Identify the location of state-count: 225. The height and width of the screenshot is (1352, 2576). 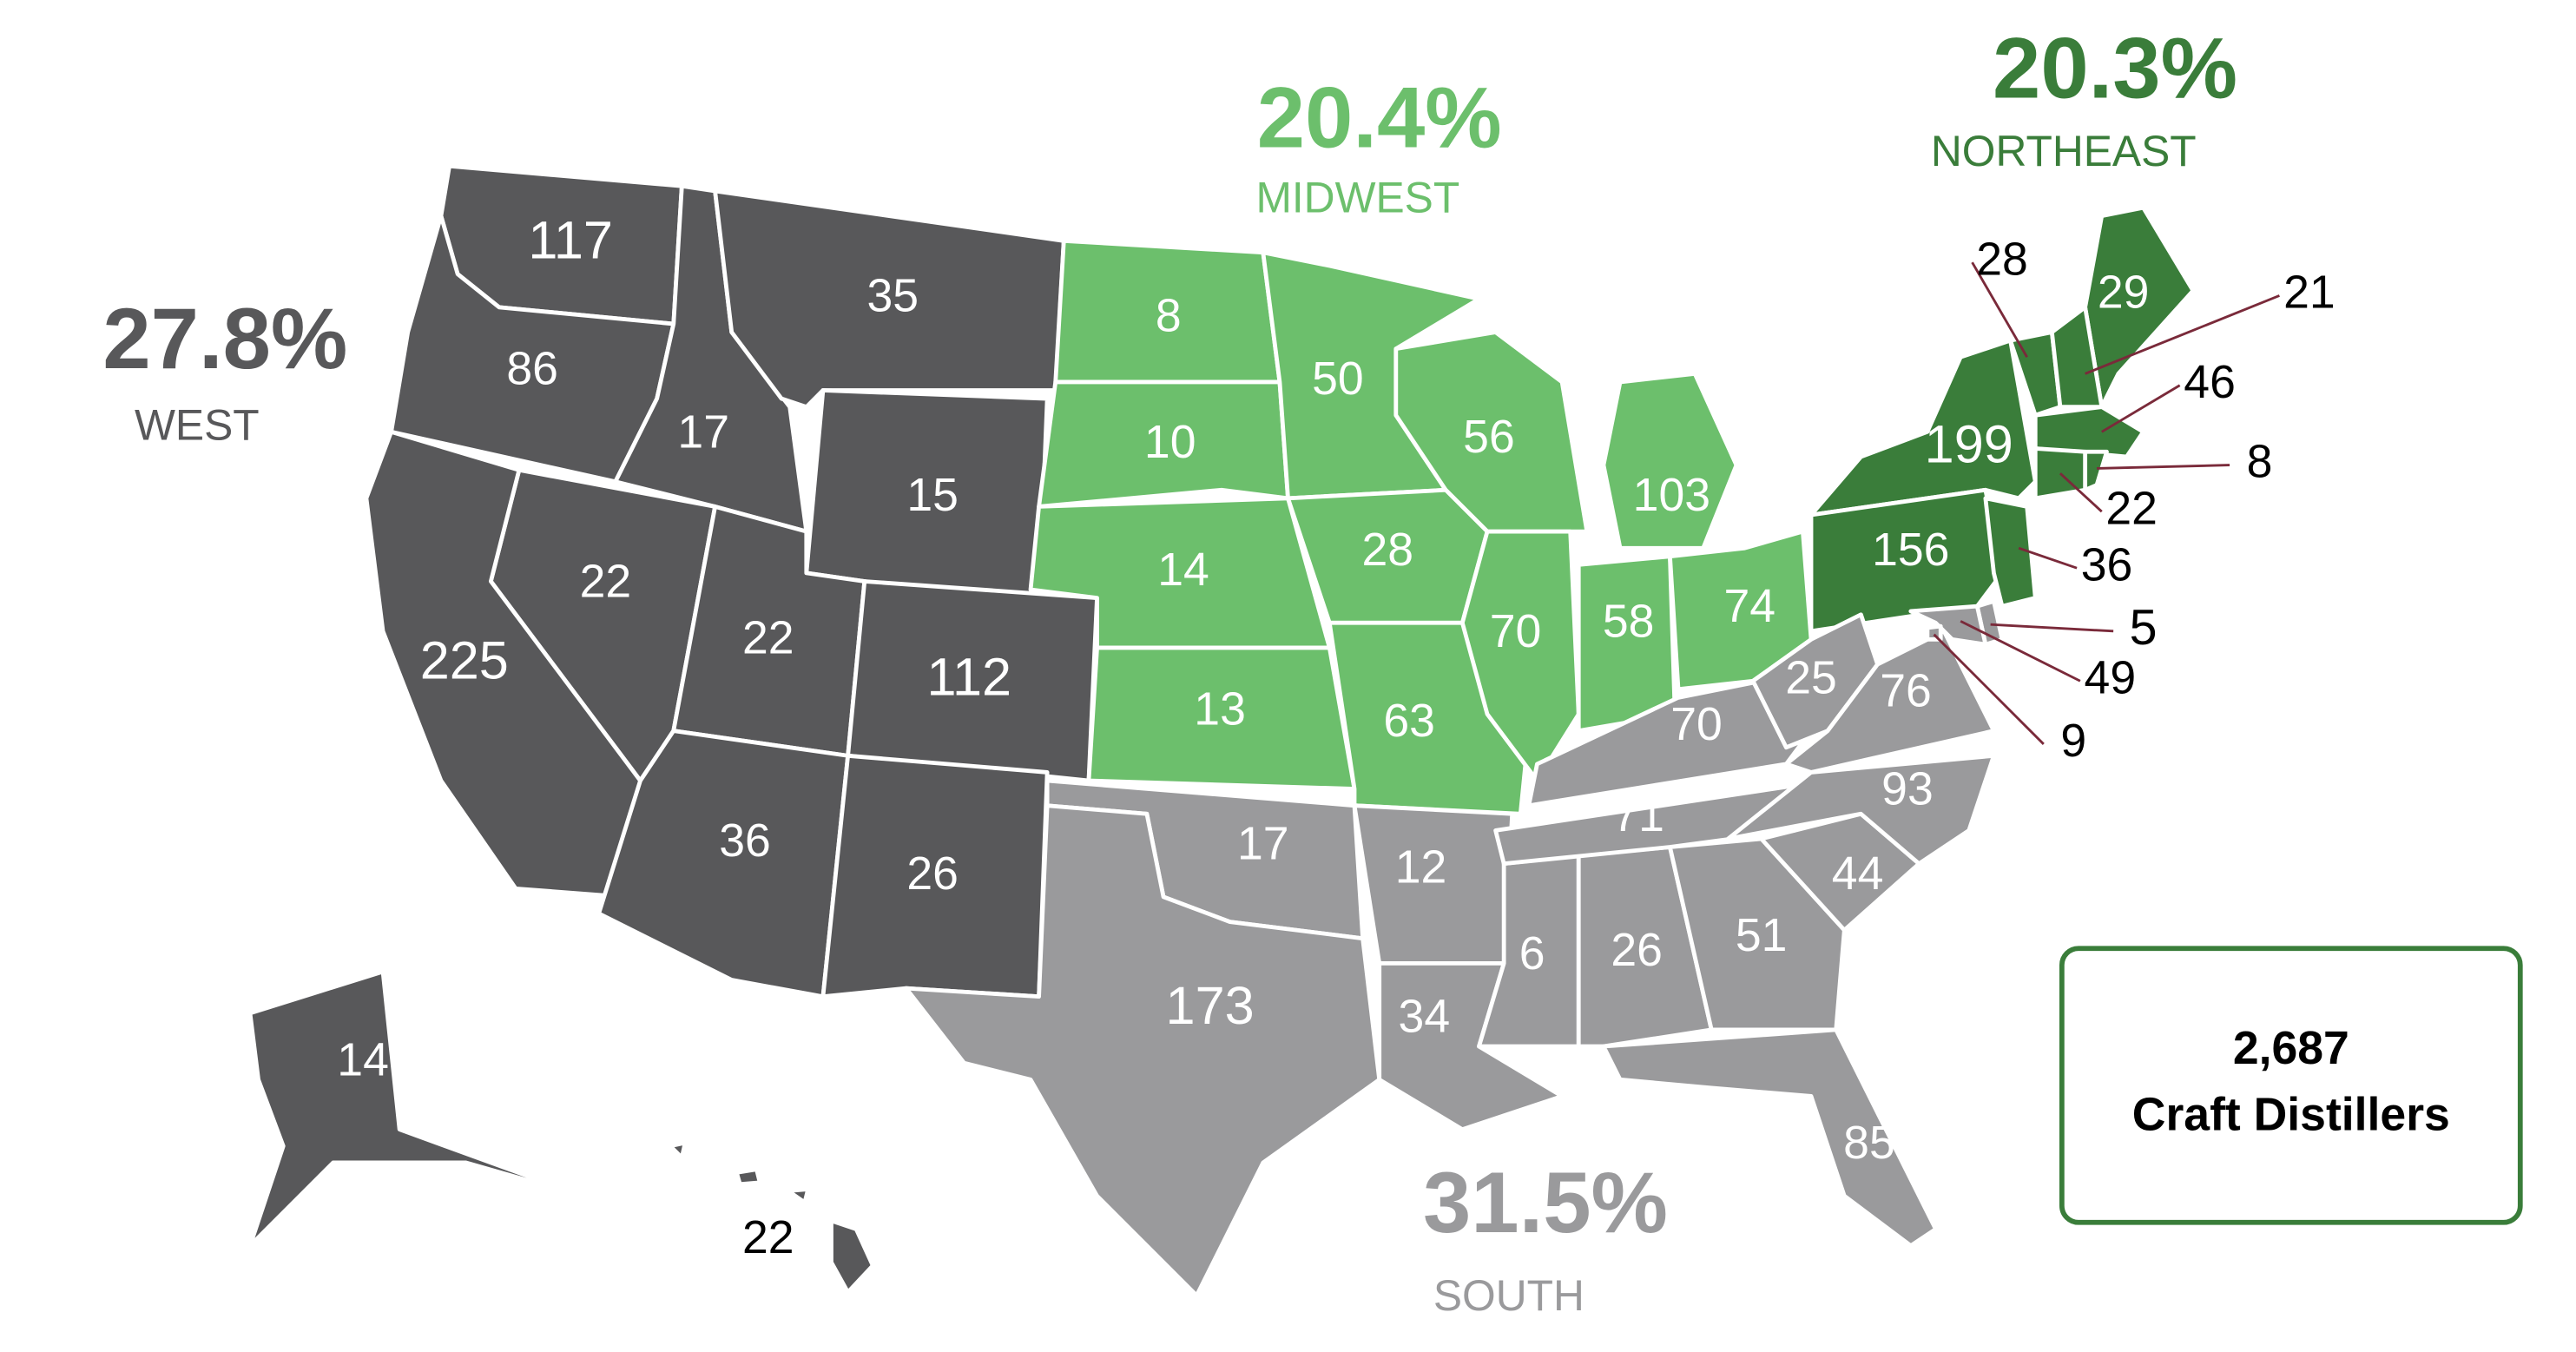
(464, 659).